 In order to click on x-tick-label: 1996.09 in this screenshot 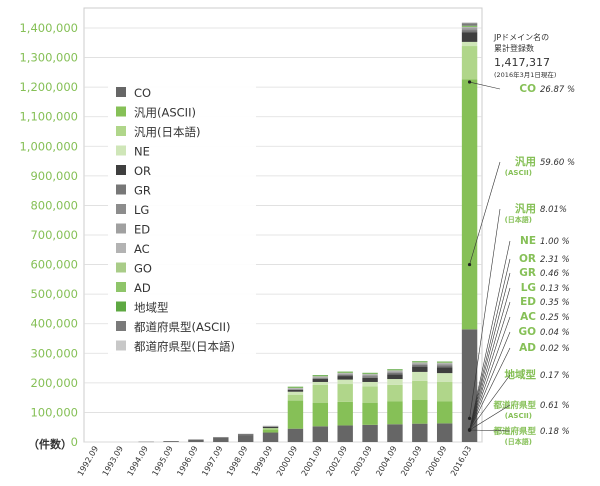, I will do `click(187, 461)`.